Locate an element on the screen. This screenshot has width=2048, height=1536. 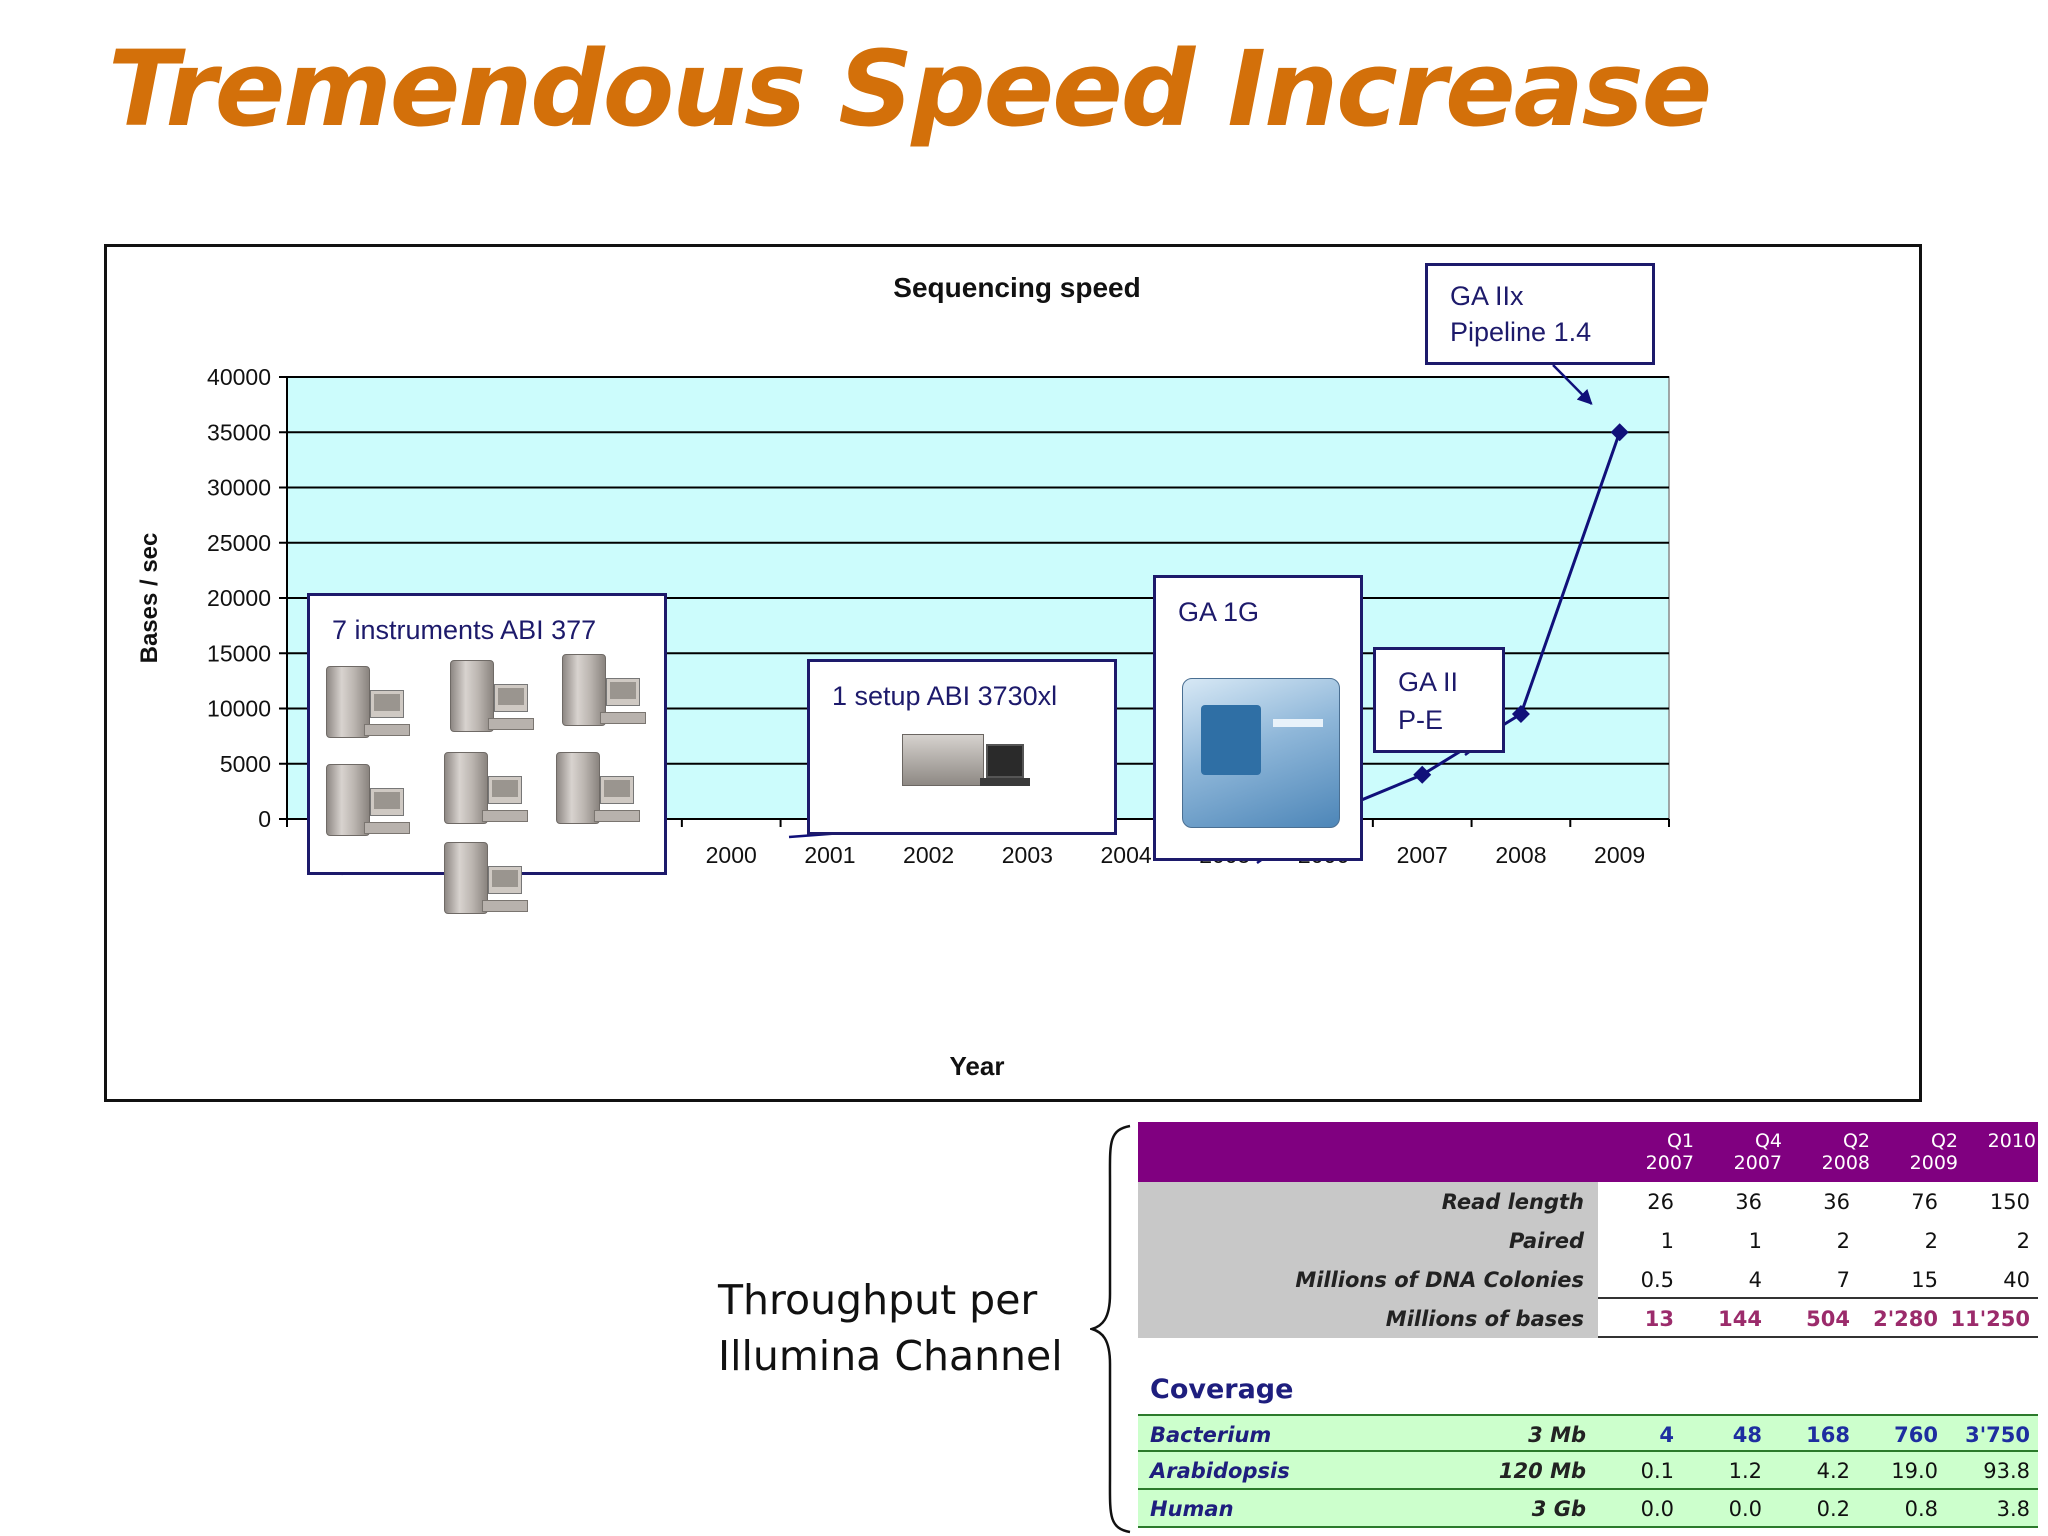
table-cell: 168 is located at coordinates (1828, 1435).